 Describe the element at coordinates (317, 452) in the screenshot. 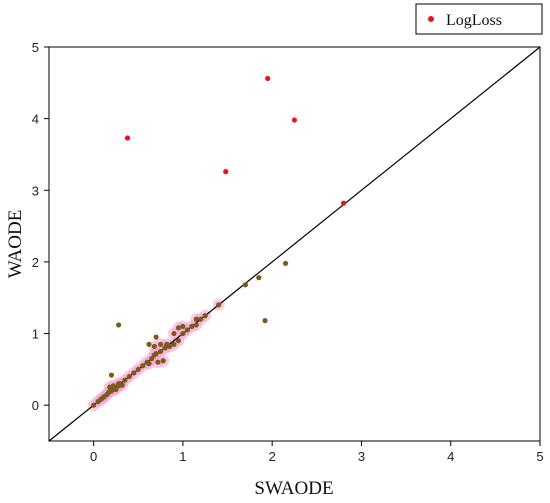

I see `x-axis-ticks: 0 1 2 3 4 5` at that location.